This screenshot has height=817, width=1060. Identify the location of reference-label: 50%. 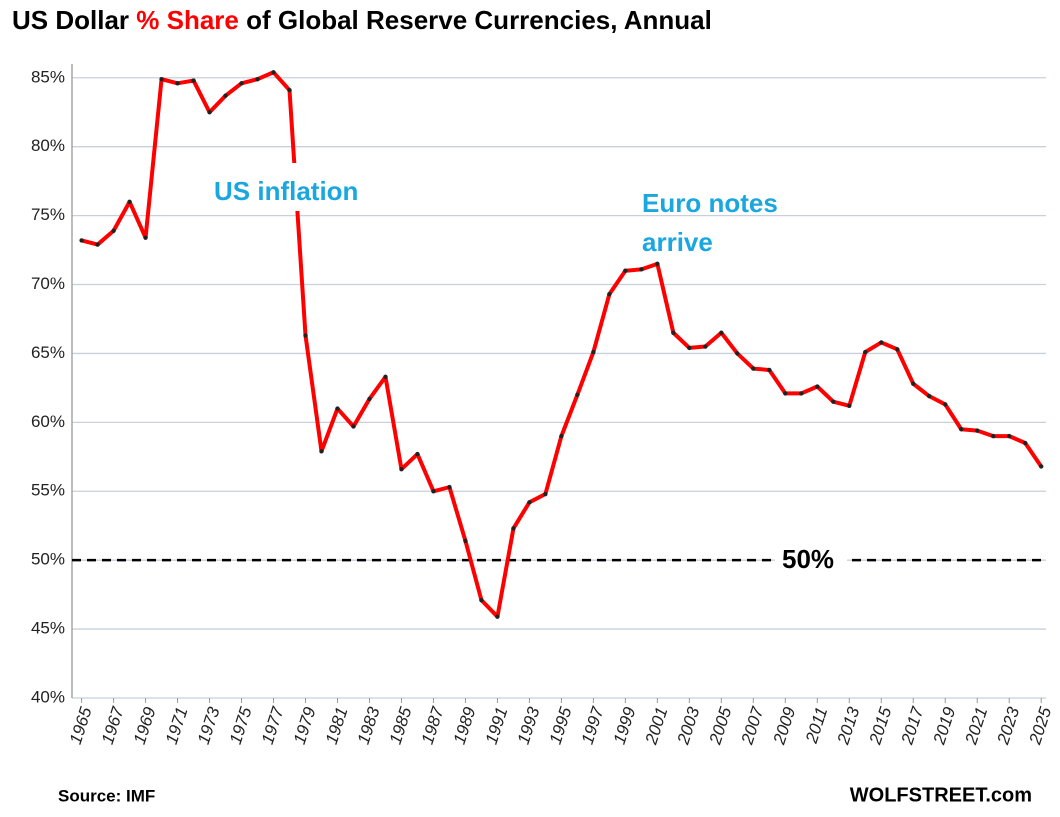
(808, 559).